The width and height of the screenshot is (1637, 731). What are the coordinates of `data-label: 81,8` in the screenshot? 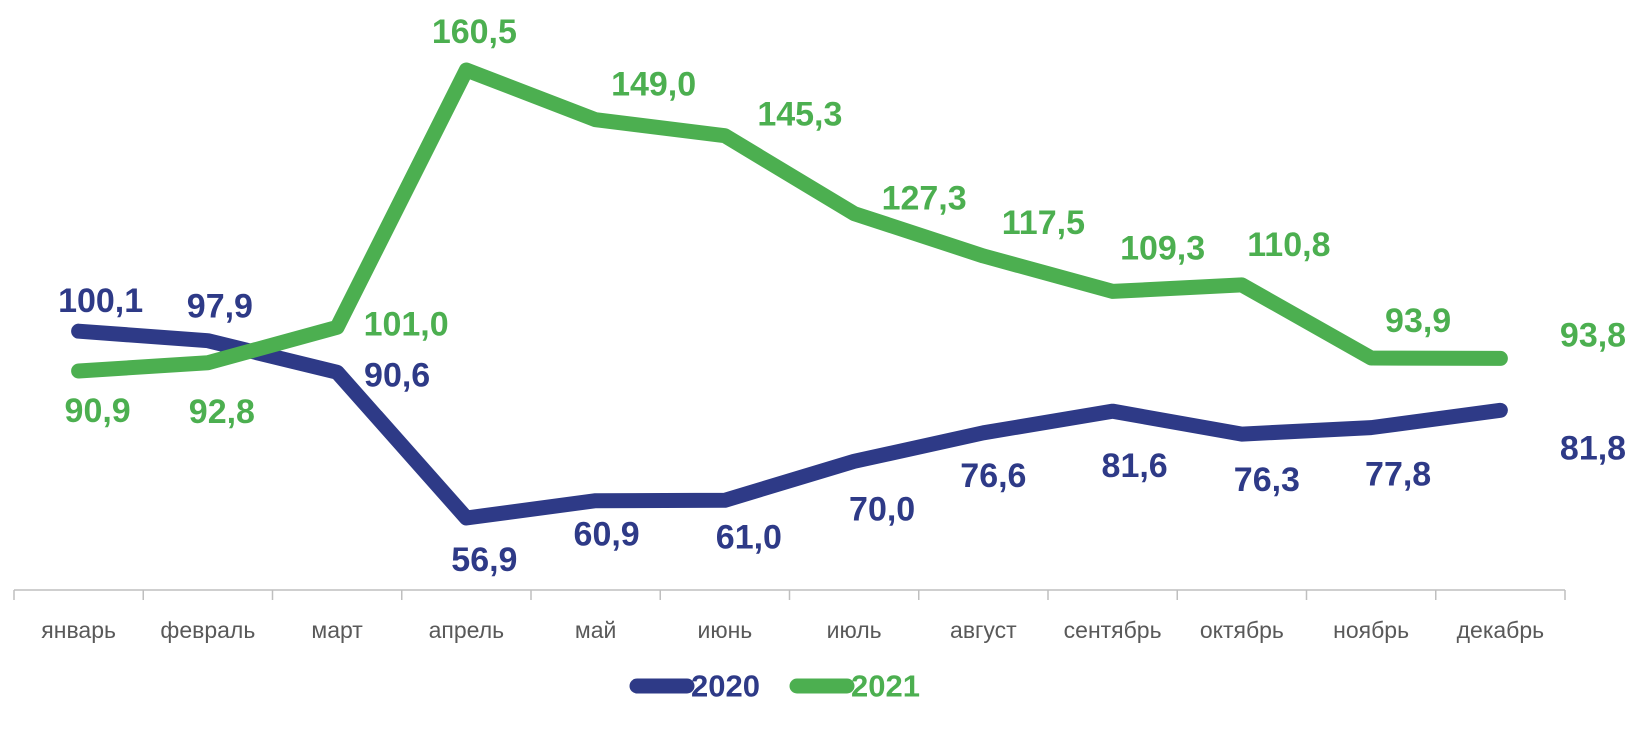 It's located at (1593, 448).